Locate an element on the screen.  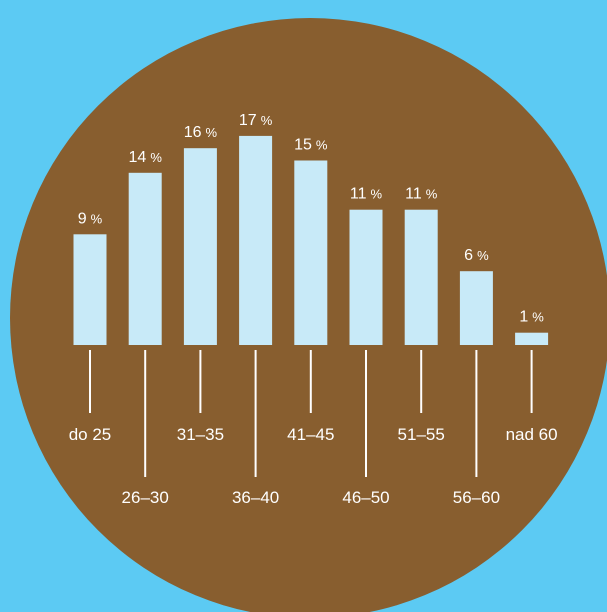
value-label-8: 6% is located at coordinates (476, 255).